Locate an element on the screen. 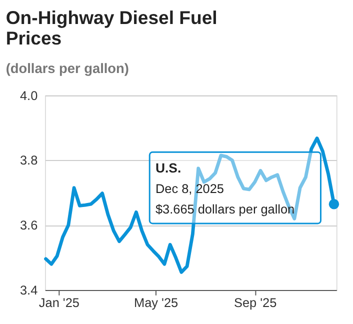 Image resolution: width=353 pixels, height=324 pixels. chart-subtitle: (dollars per gallon) is located at coordinates (67, 68).